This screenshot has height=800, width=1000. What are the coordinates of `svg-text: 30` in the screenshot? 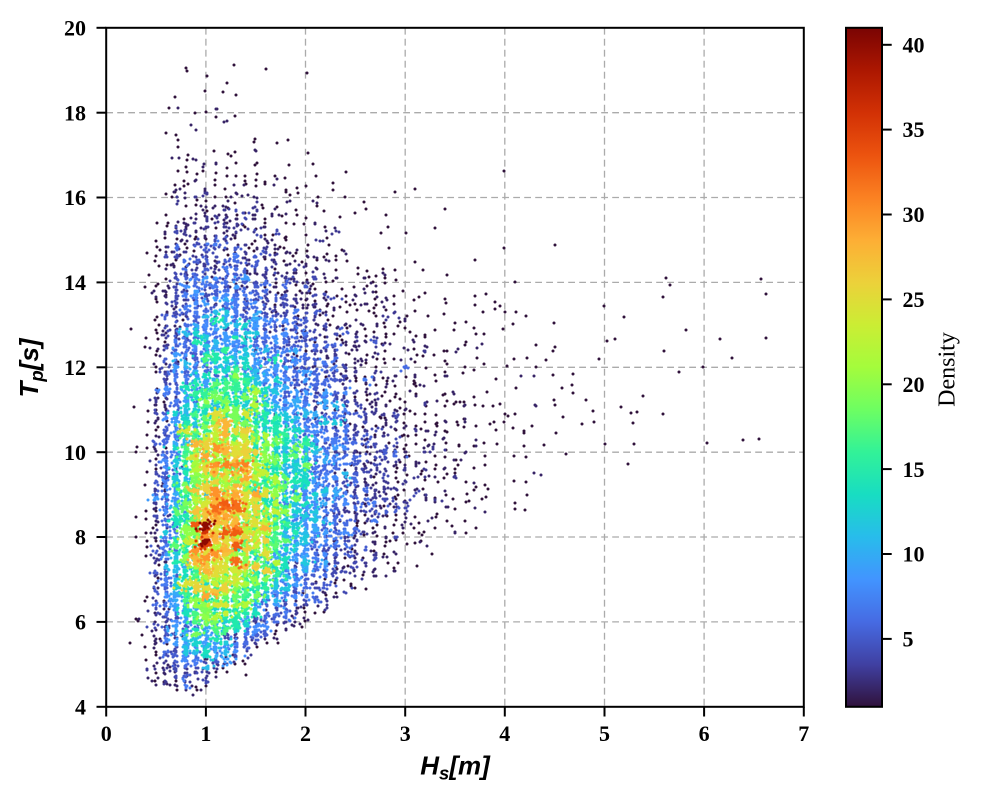 It's located at (914, 214).